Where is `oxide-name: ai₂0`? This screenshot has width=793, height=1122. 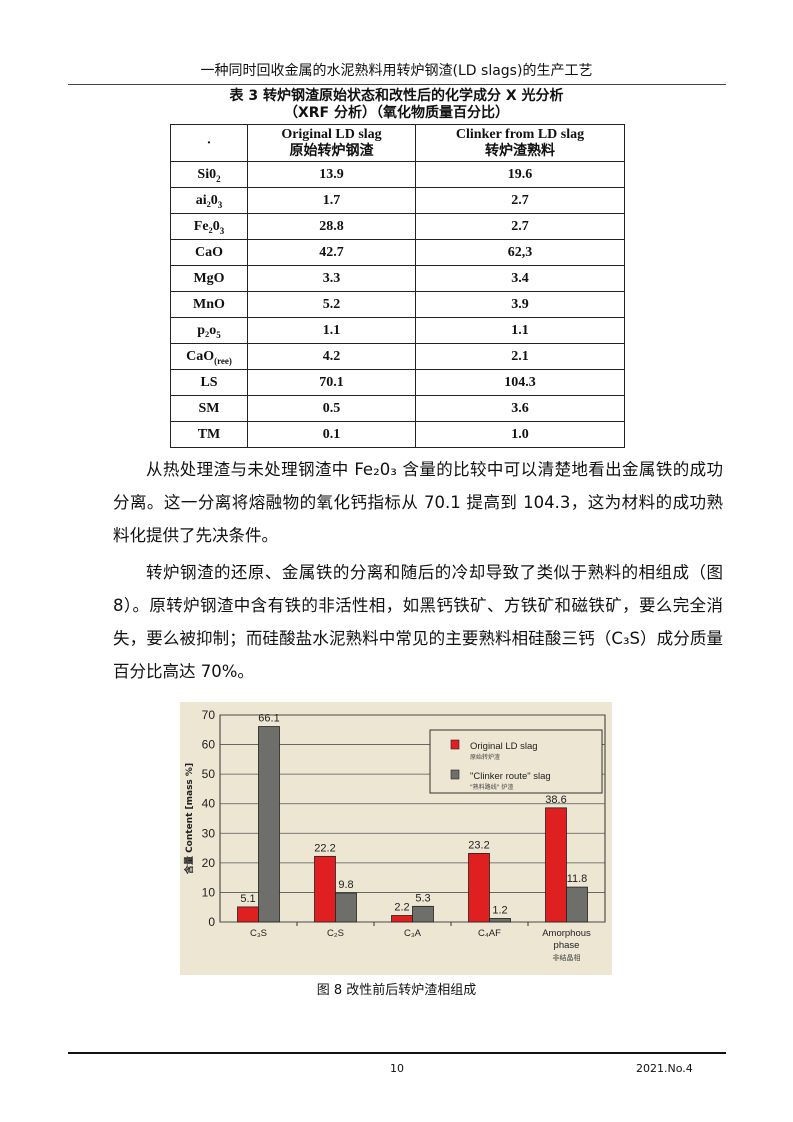 oxide-name: ai₂0 is located at coordinates (206, 200).